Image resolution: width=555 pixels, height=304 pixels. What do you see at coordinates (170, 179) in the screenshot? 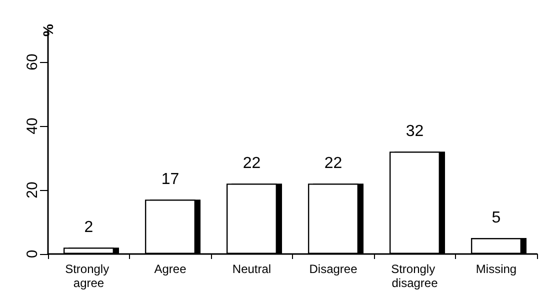
I see `data-label: 17` at bounding box center [170, 179].